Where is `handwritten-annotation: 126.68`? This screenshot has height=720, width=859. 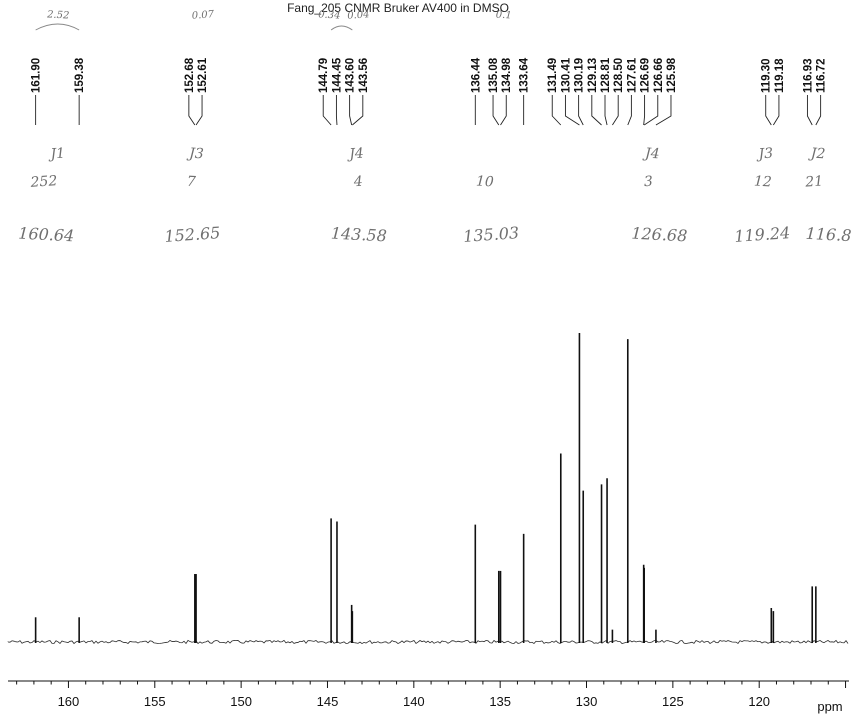
handwritten-annotation: 126.68 is located at coordinates (659, 235).